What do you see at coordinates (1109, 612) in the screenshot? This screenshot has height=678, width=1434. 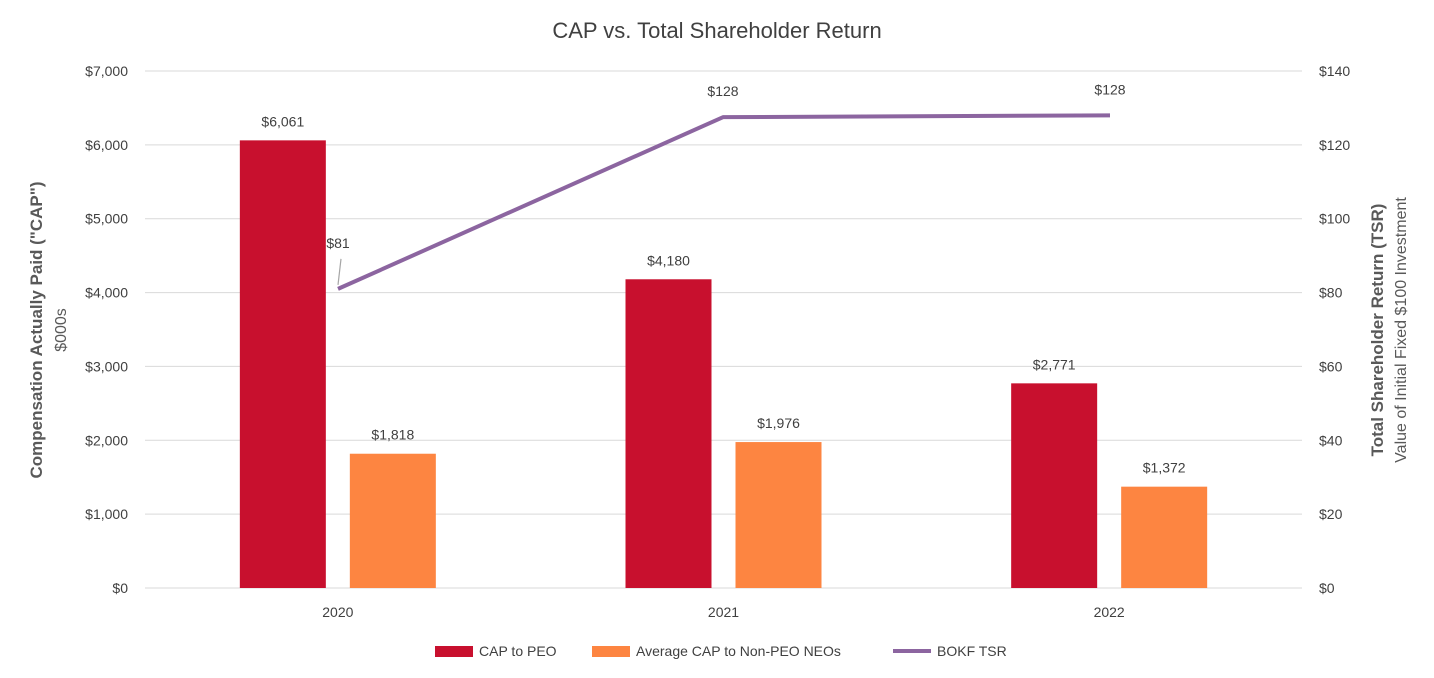 I see `category-label: 2022` at bounding box center [1109, 612].